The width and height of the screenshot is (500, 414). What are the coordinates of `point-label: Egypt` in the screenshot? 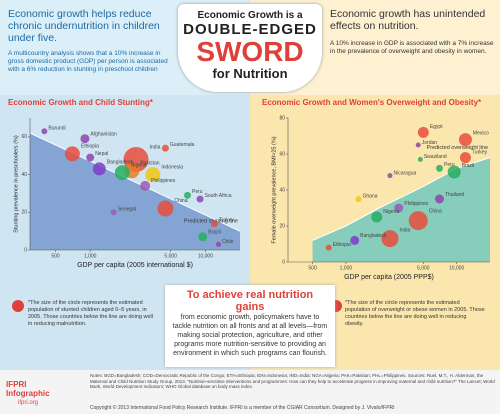 It's located at (436, 127).